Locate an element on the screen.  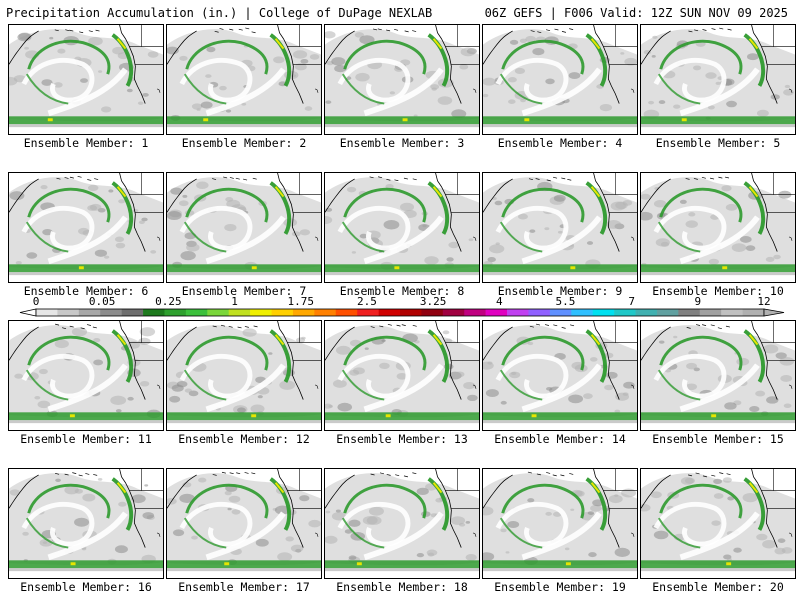
colorbar-tick-label: 7 is located at coordinates (631, 301).